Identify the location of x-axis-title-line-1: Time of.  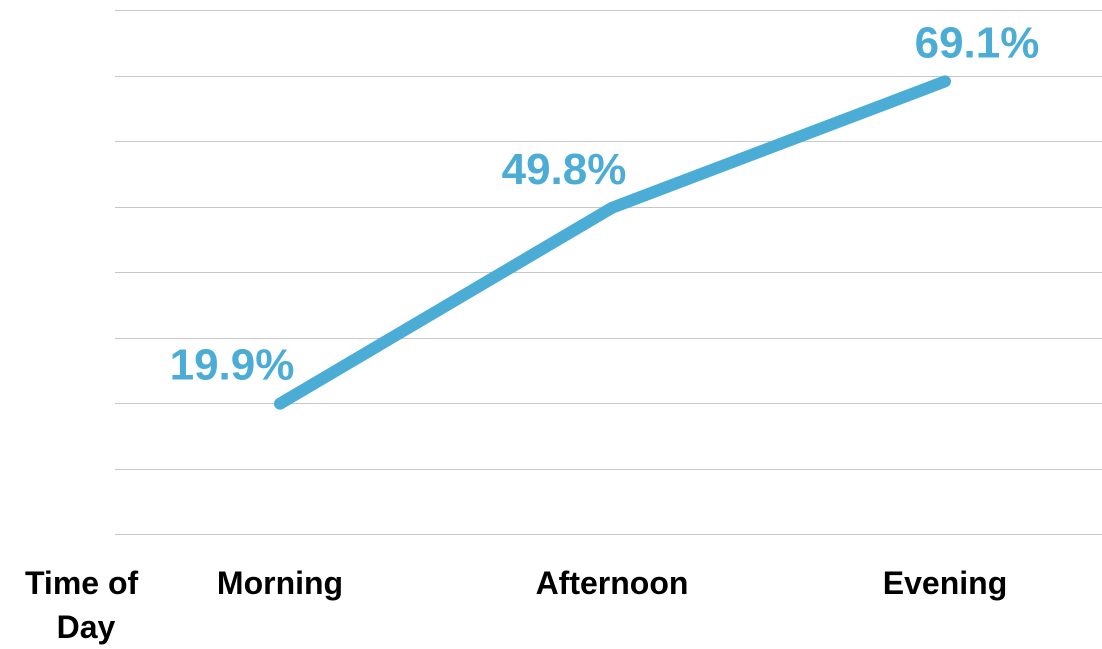
(82, 583).